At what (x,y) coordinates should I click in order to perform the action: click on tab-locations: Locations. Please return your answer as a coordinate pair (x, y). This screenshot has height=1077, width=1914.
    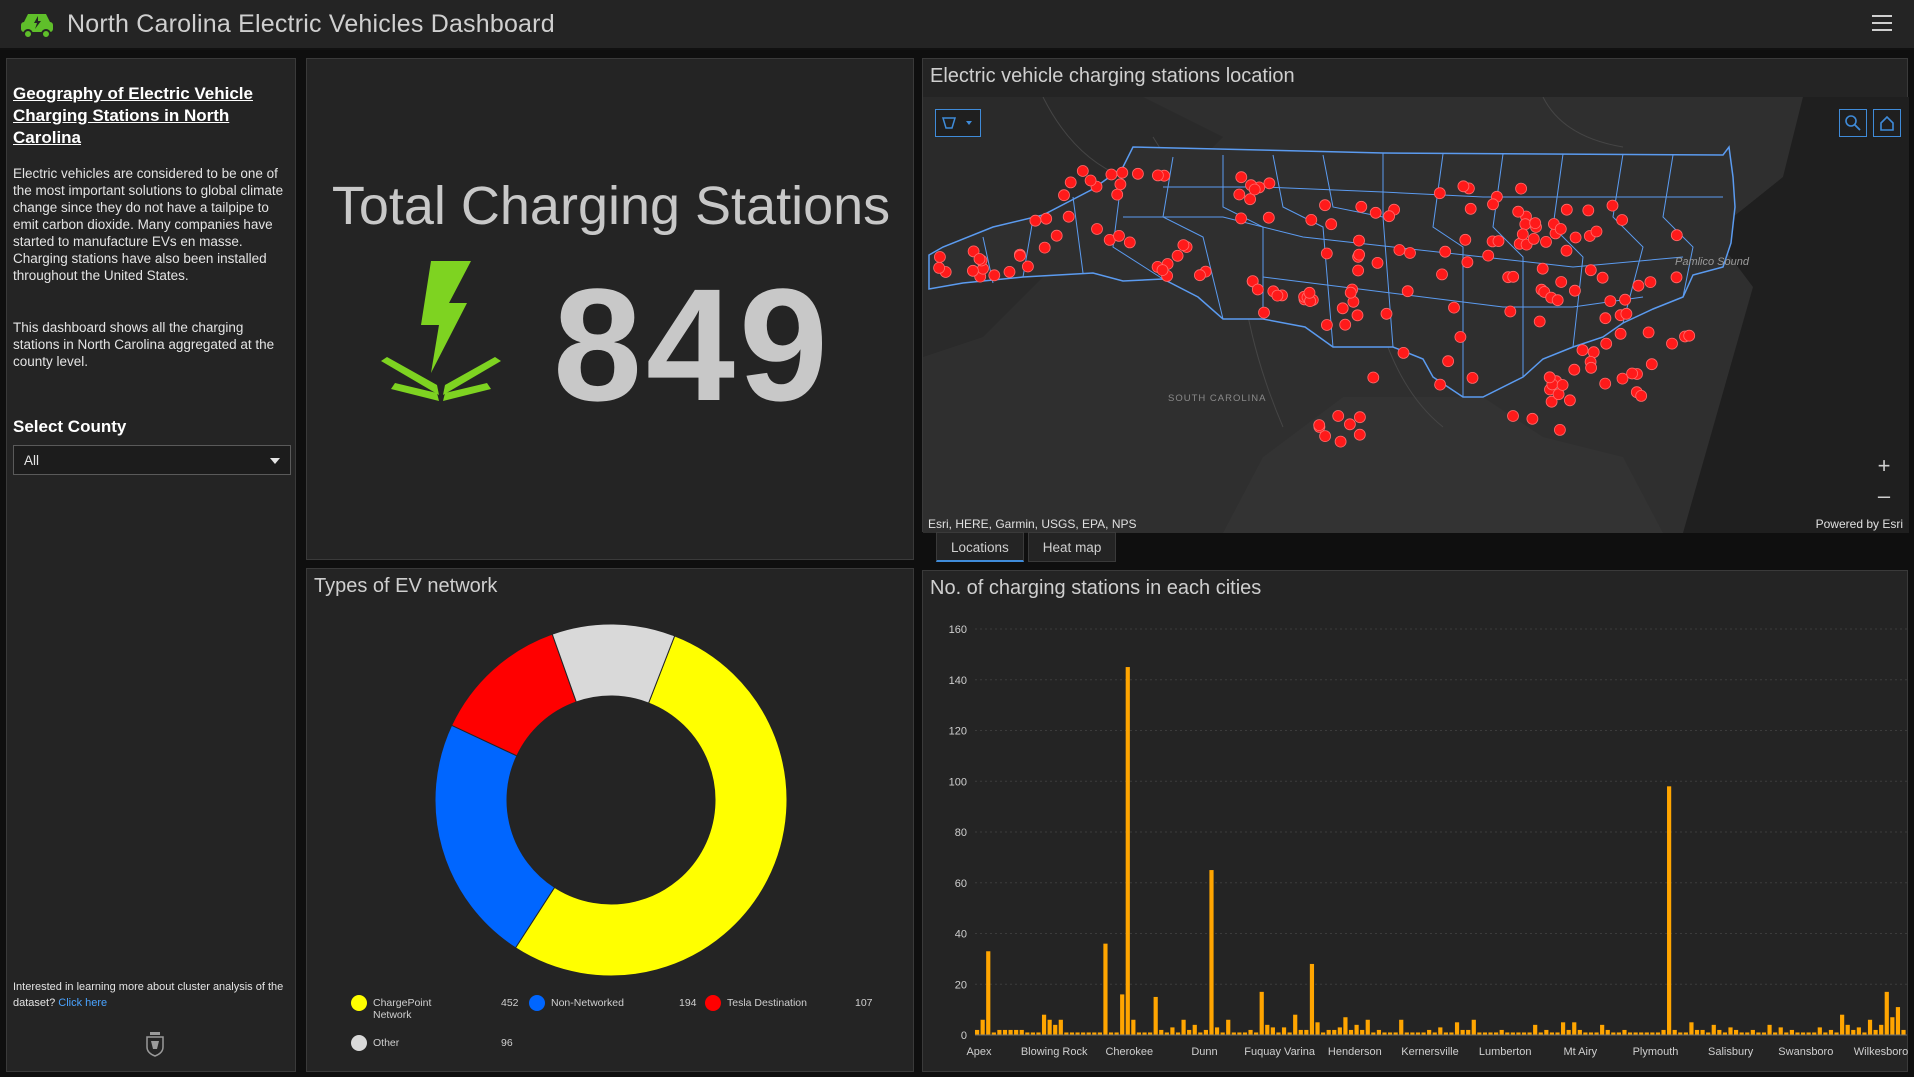
    Looking at the image, I should click on (980, 547).